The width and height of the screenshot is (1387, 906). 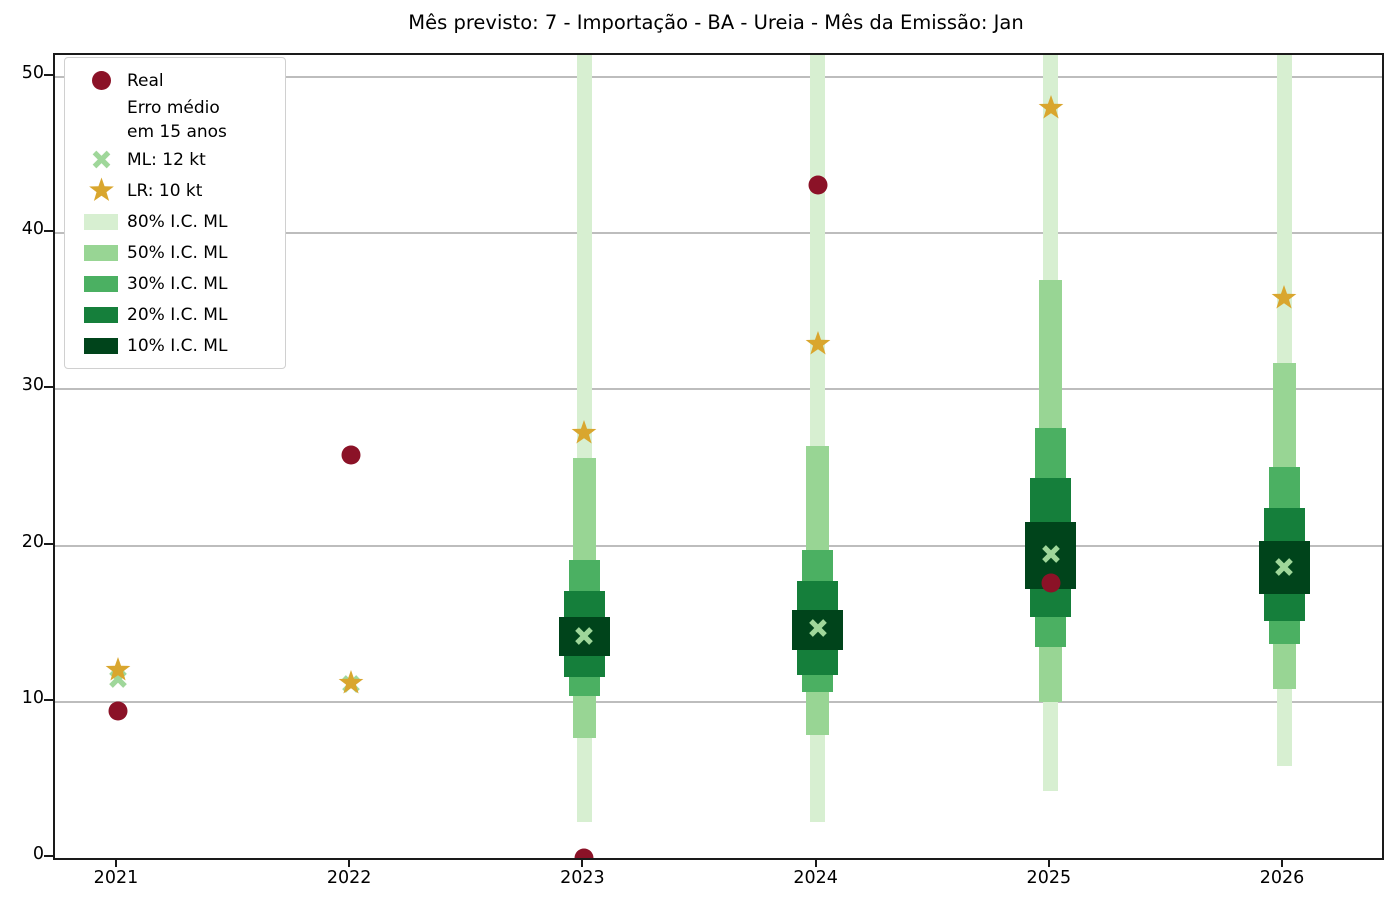 I want to click on star-marker-2021, so click(x=117, y=672).